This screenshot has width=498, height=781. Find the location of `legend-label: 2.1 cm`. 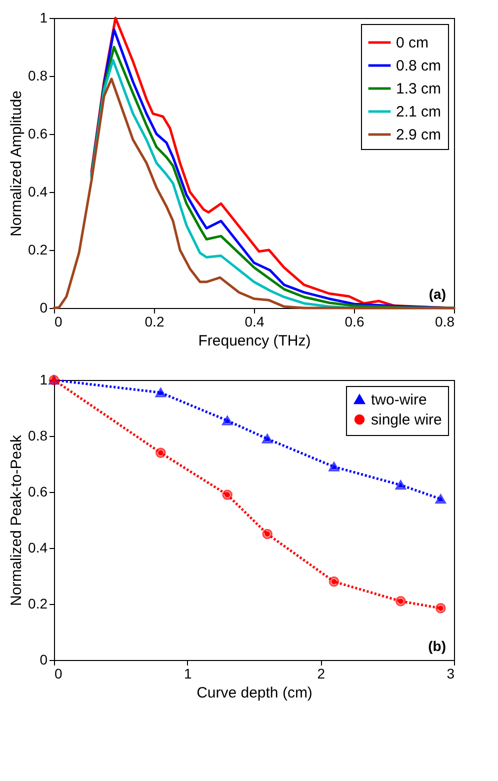

legend-label: 2.1 cm is located at coordinates (419, 112).